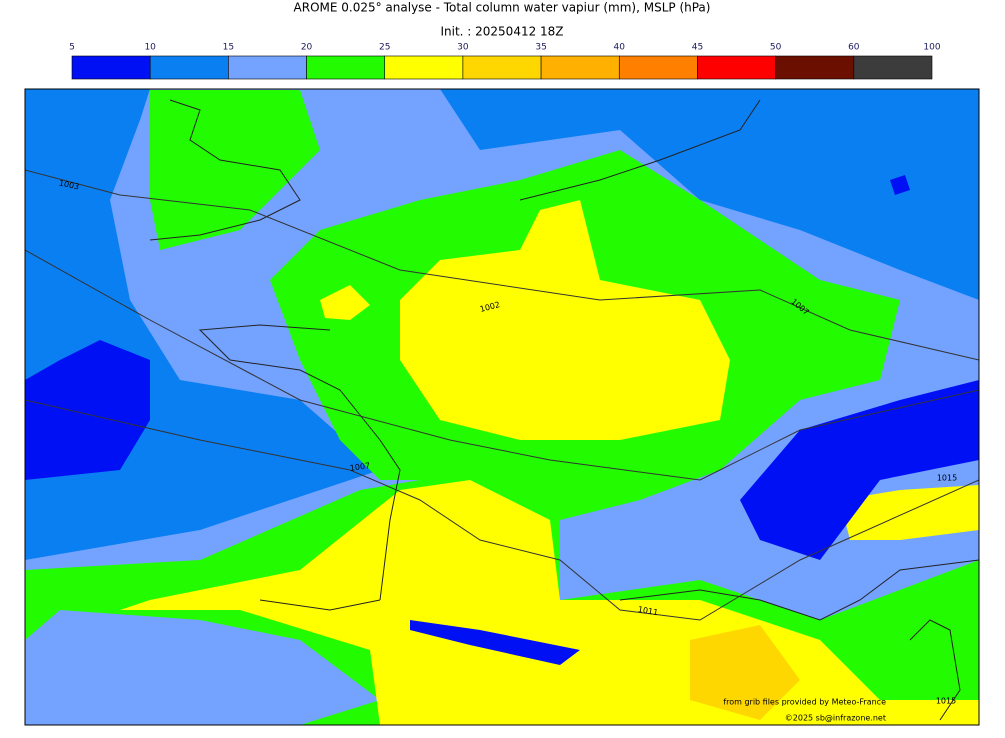 This screenshot has height=738, width=1005. I want to click on credit: from grib files provided by Meteo-France, so click(804, 702).